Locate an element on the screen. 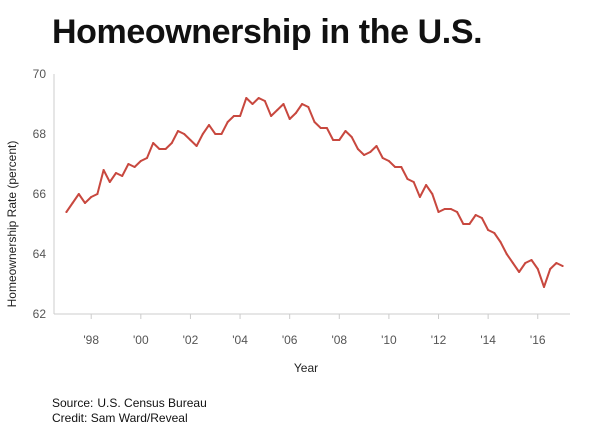  credit-text: Sam Ward/Reveal is located at coordinates (139, 418).